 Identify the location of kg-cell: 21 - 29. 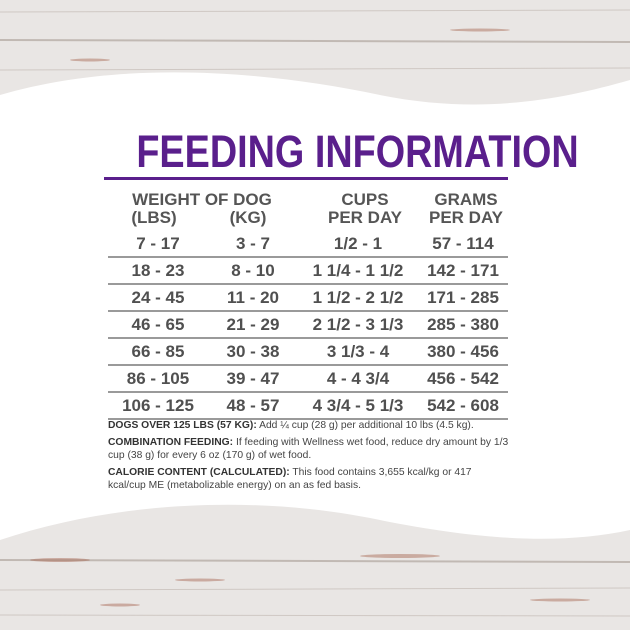
(253, 325).